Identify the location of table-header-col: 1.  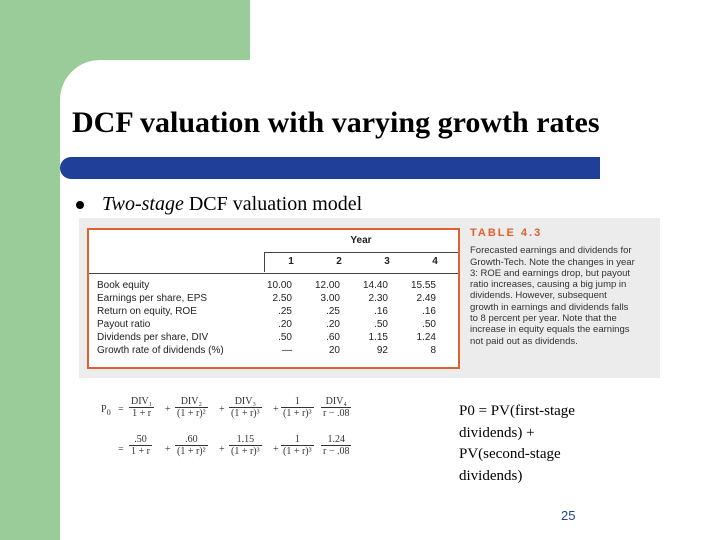
(291, 261).